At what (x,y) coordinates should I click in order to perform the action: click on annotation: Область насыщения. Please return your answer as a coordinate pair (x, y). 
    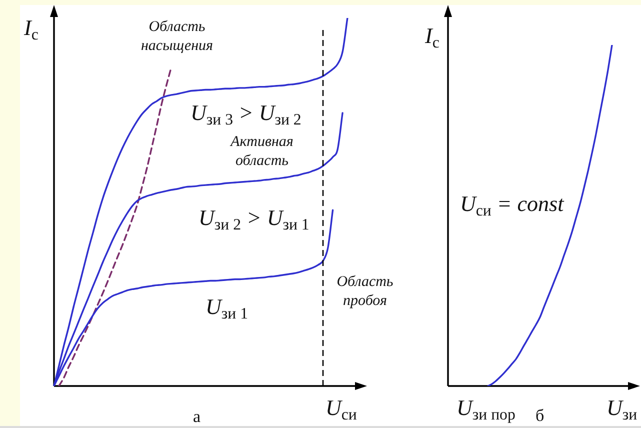
    Looking at the image, I should click on (177, 37).